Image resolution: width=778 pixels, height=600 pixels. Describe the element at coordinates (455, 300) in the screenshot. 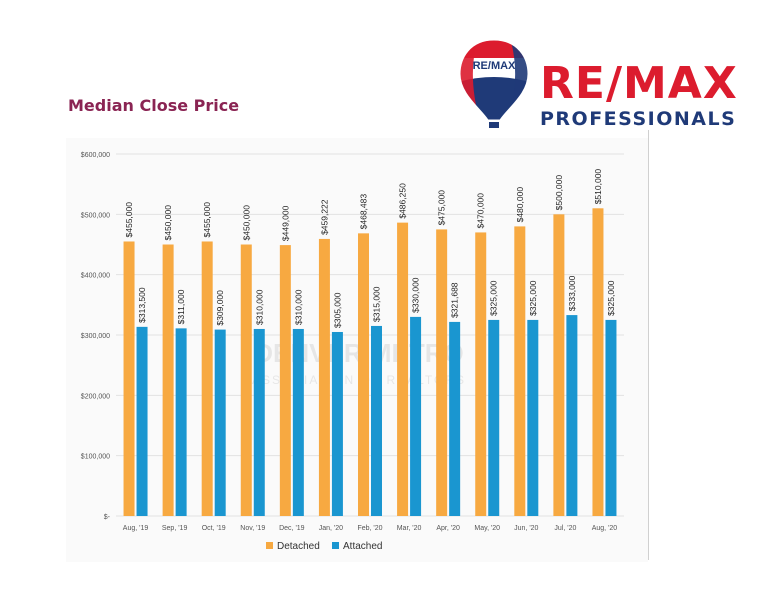

I see `bar-value-label: $321,688` at that location.